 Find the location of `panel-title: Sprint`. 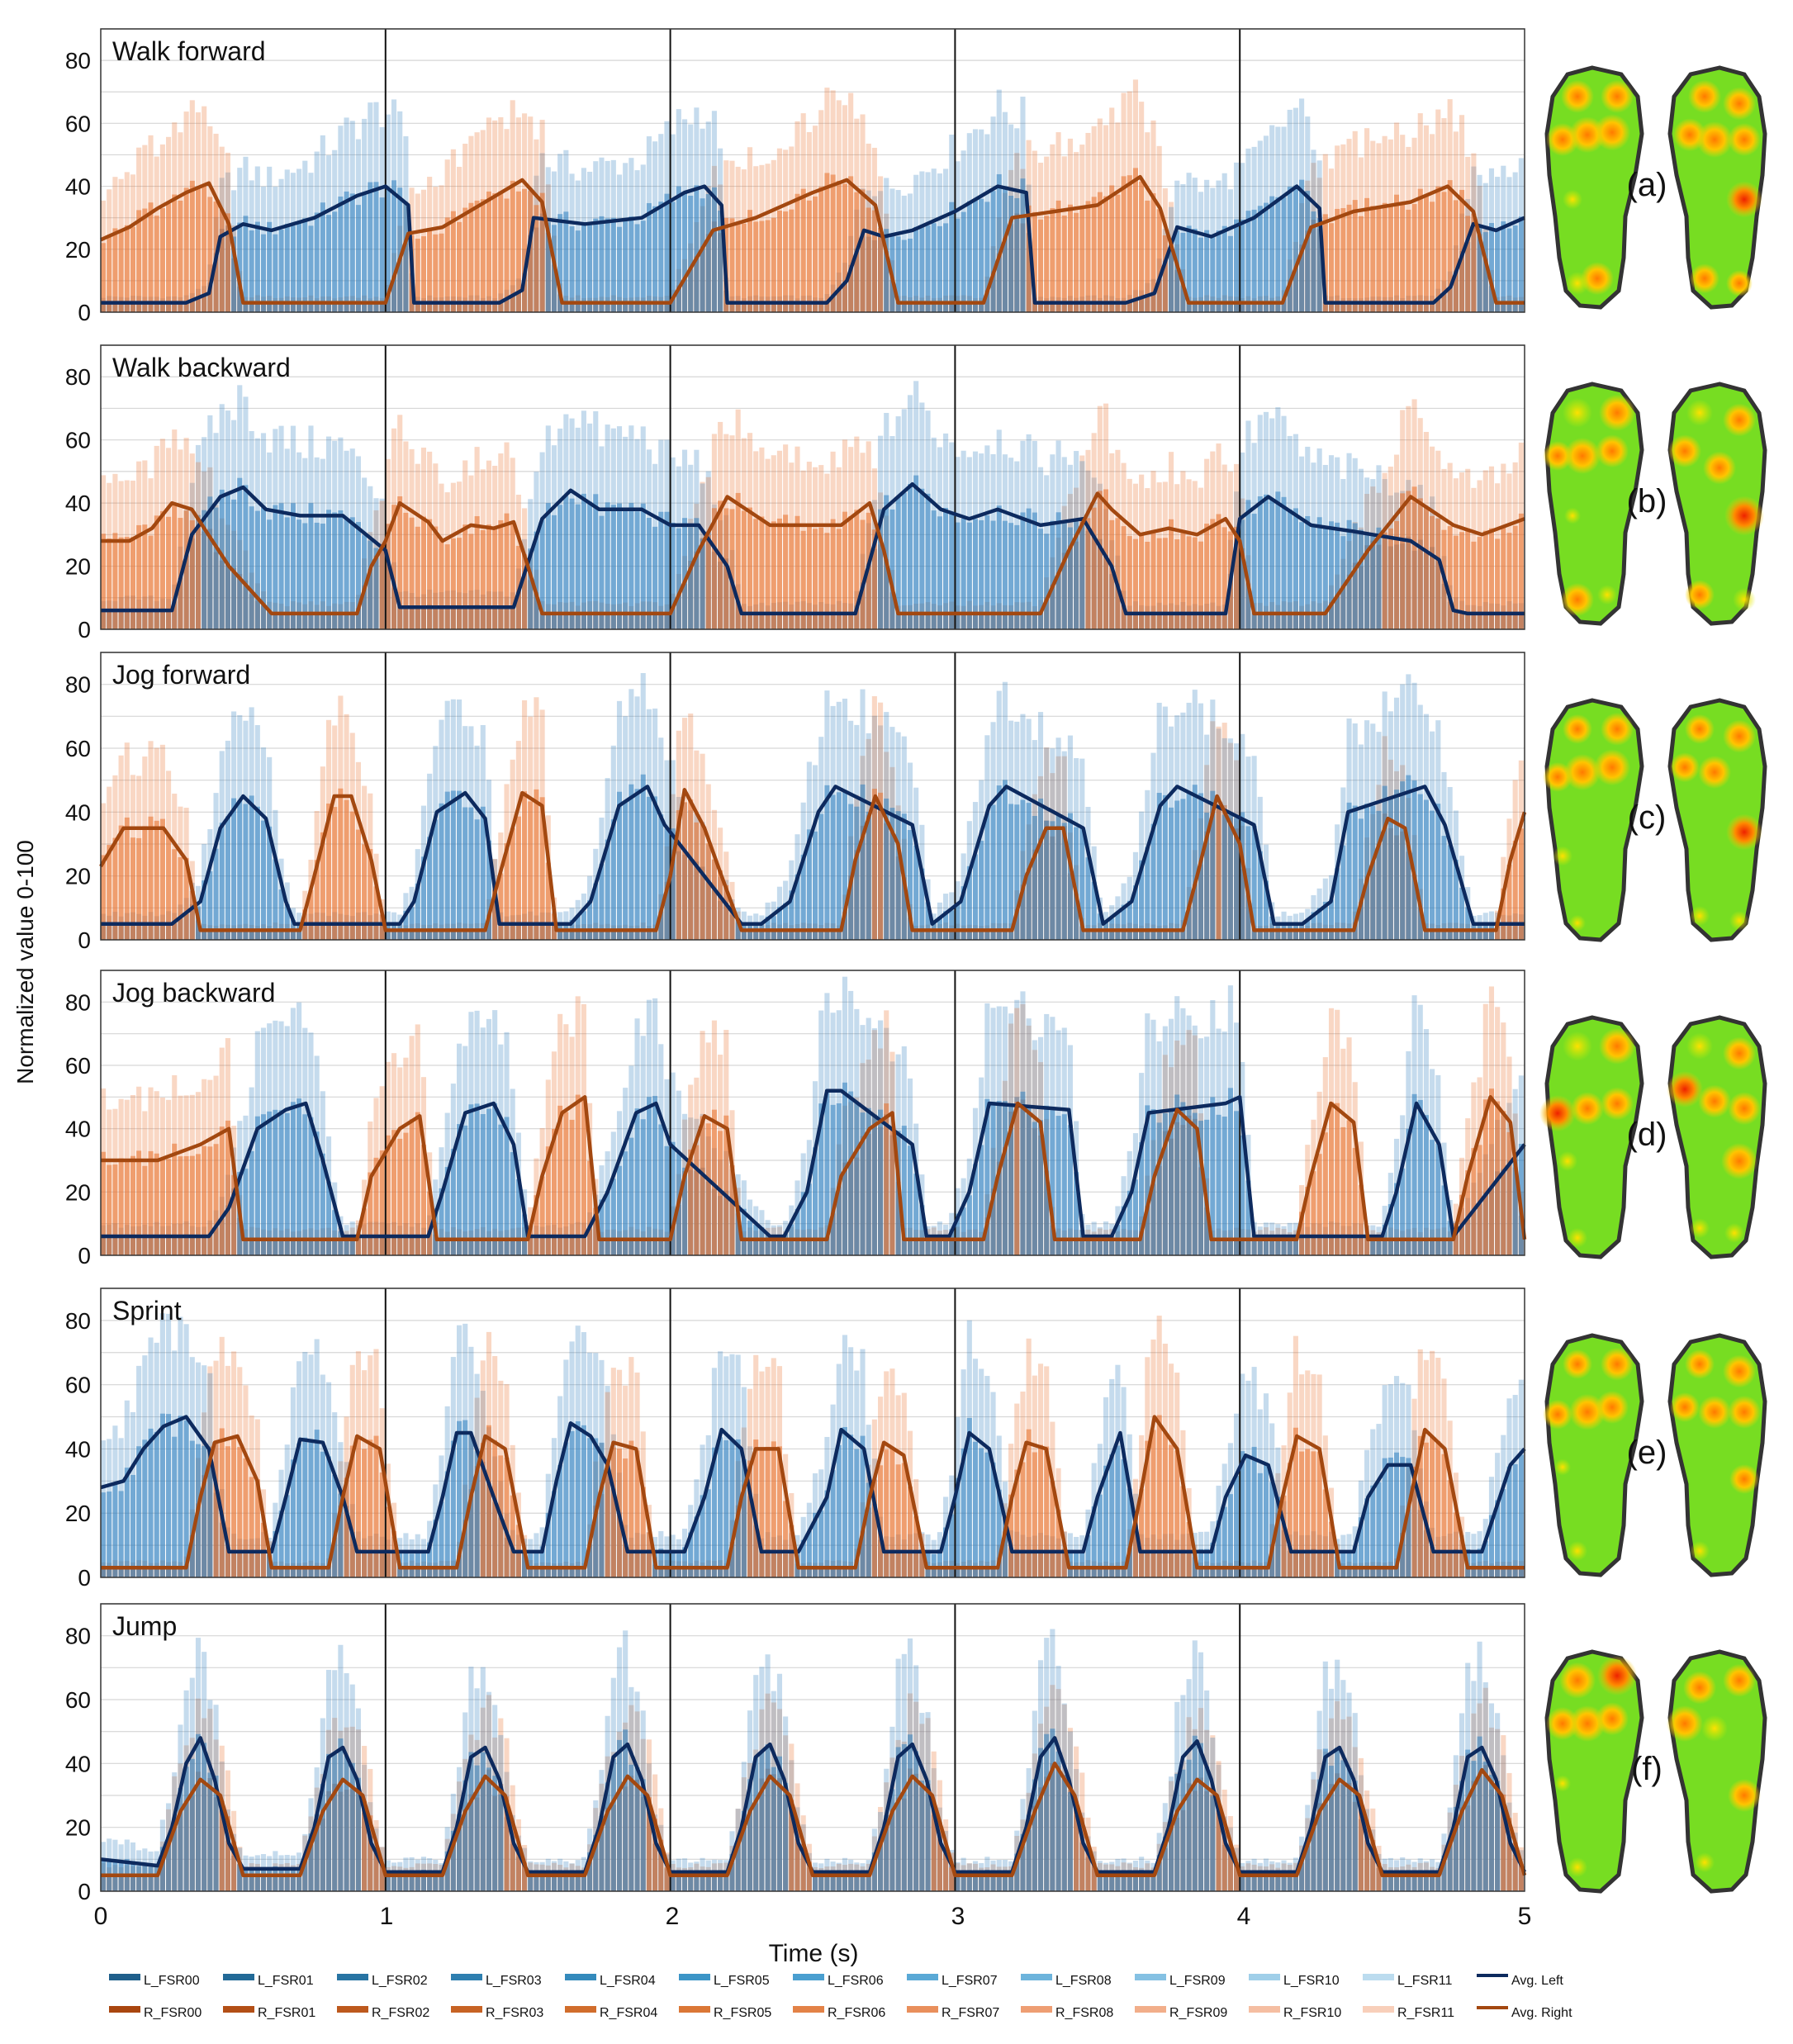

panel-title: Sprint is located at coordinates (147, 1311).